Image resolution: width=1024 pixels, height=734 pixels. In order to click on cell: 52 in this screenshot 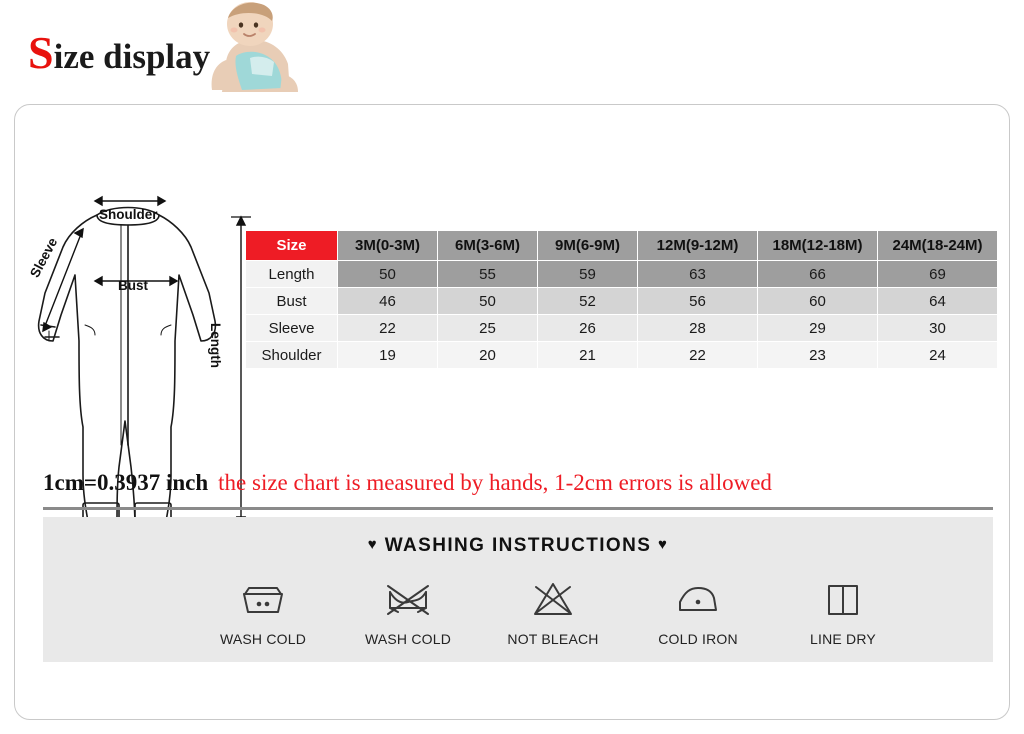, I will do `click(587, 301)`.